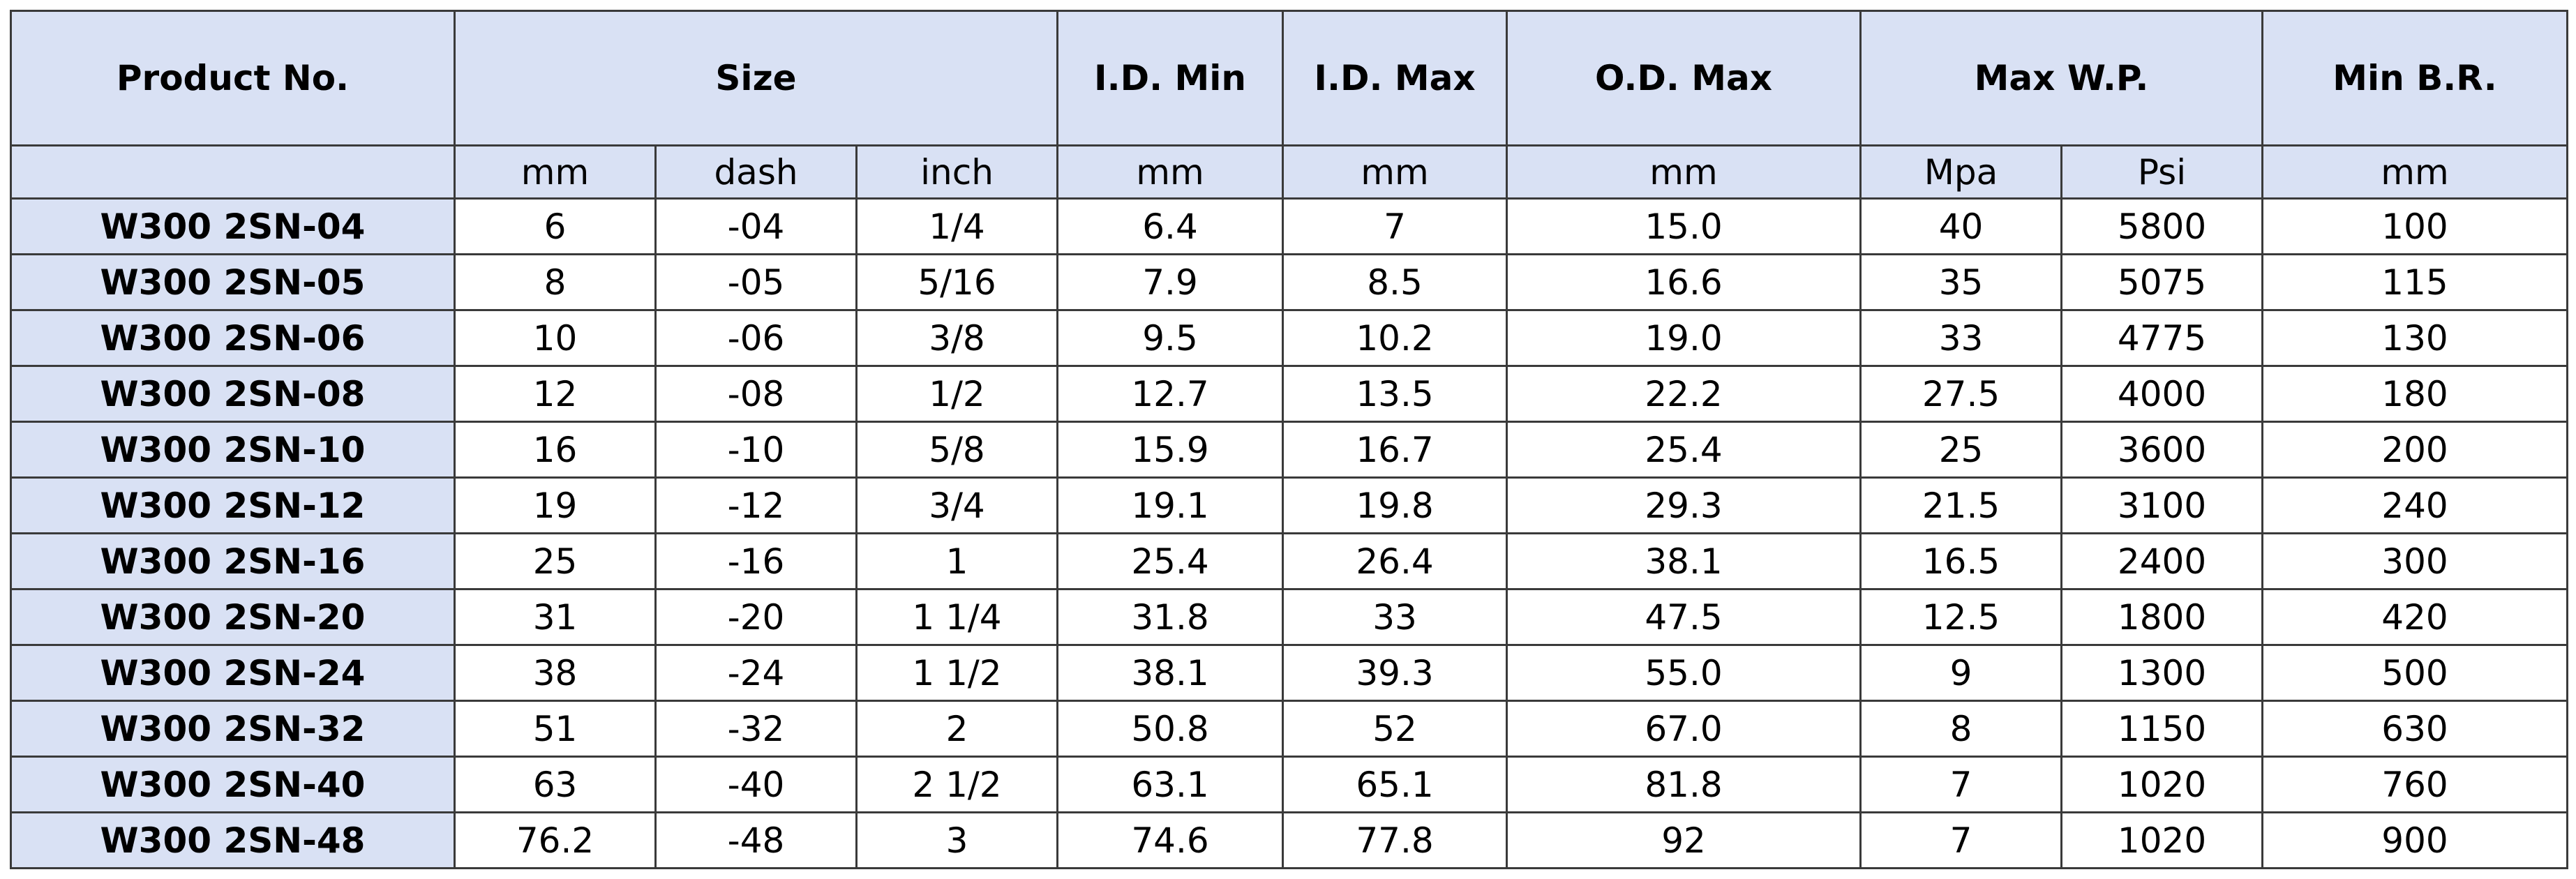 The width and height of the screenshot is (2576, 879). I want to click on product-no-cell: W300 2SN-10, so click(233, 450).